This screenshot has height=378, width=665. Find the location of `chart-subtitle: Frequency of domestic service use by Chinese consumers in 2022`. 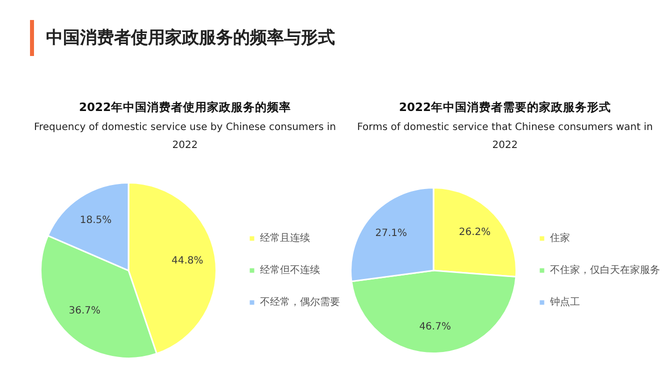

chart-subtitle: Frequency of domestic service use by Chinese consumers in 2022 is located at coordinates (185, 137).